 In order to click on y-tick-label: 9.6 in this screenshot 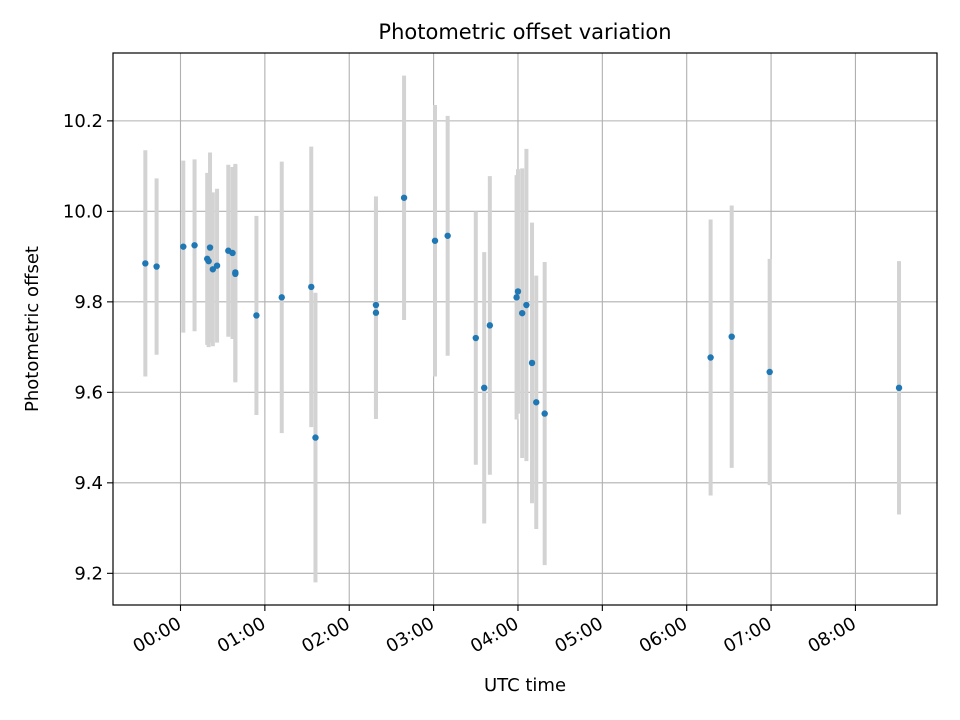, I will do `click(88, 392)`.